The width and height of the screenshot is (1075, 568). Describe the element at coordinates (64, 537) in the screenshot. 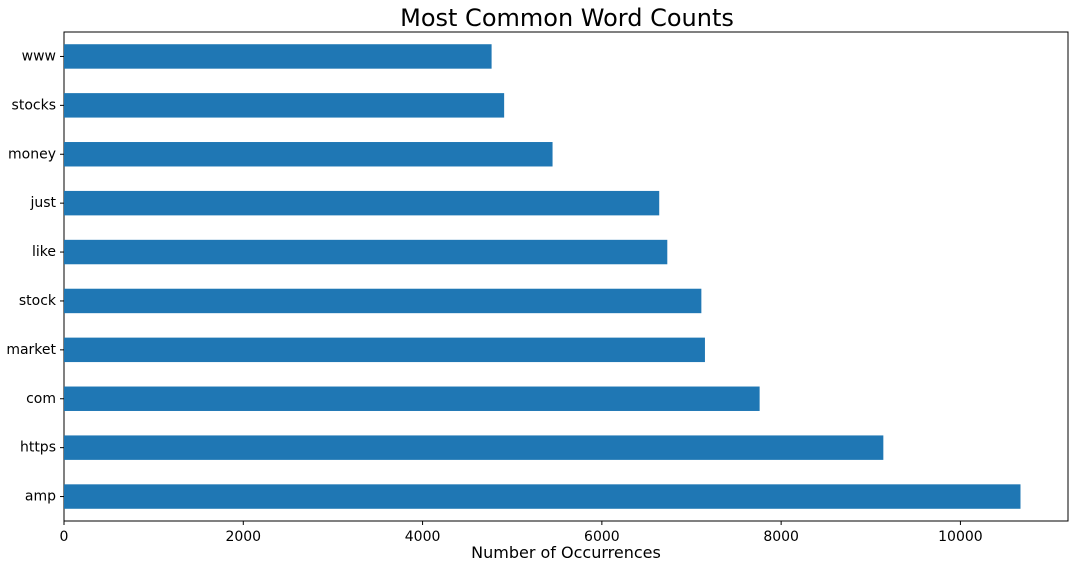

I see `x-tick-label-0: 0` at that location.